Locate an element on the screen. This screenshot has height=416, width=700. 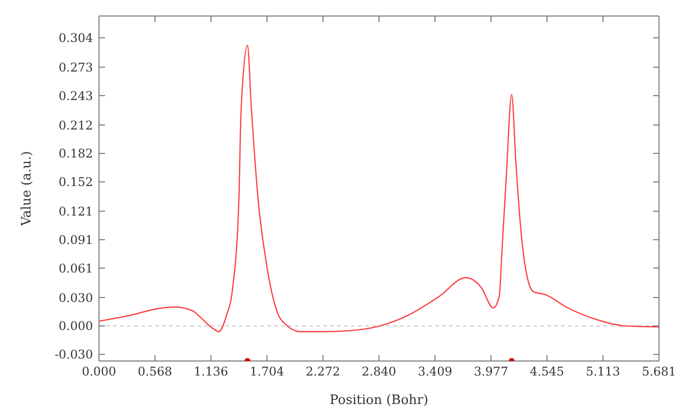
y-tick-label: 0.091 is located at coordinates (75, 239).